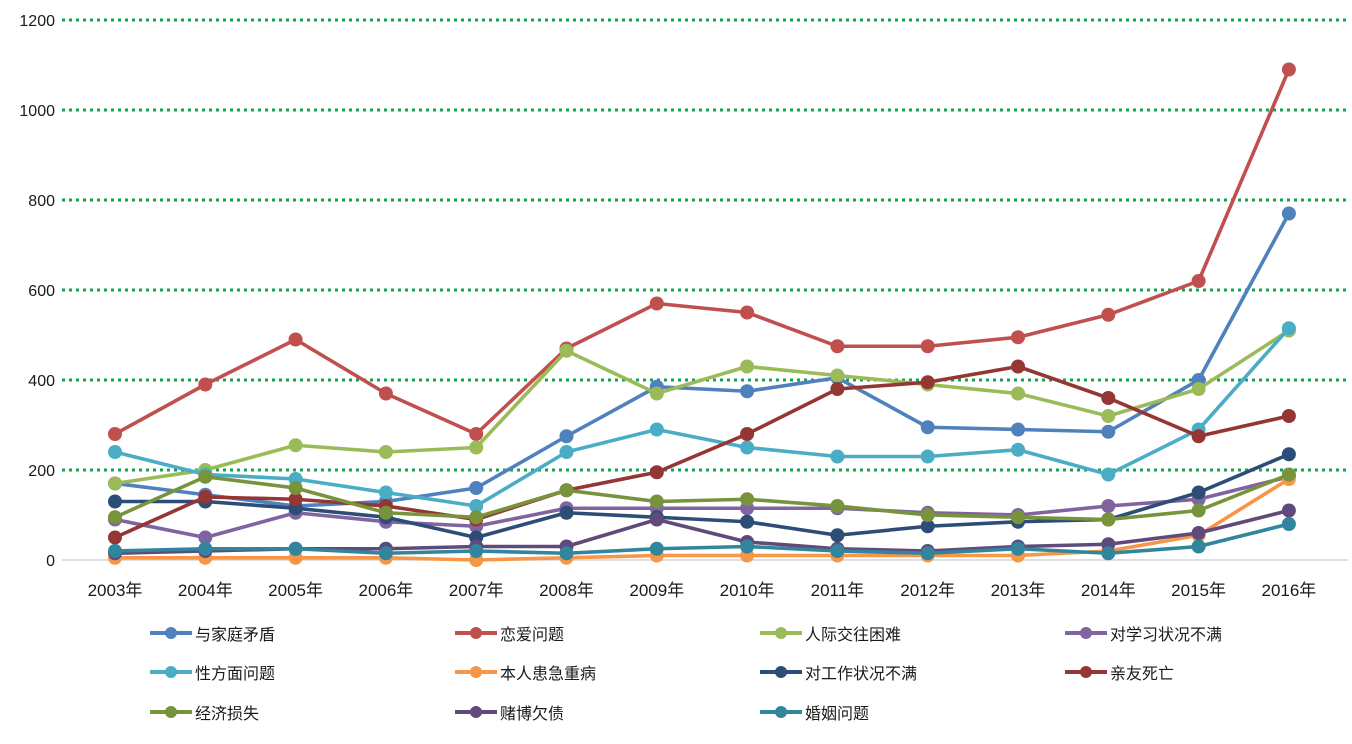 Image resolution: width=1352 pixels, height=744 pixels. I want to click on y-tick-label: 1200, so click(37, 21).